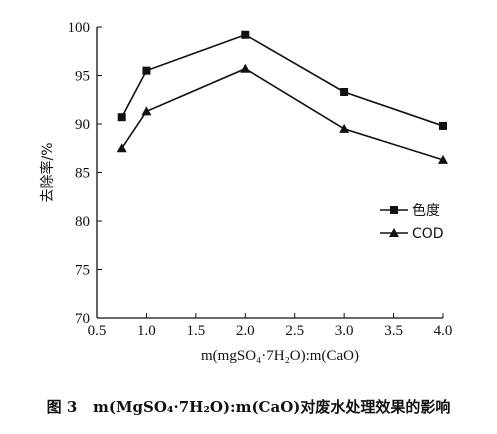 This screenshot has width=497, height=434. I want to click on caption-text: m(MgSO₄·7H₂O):m(CaO)对废水处理效果的影响, so click(271, 407).